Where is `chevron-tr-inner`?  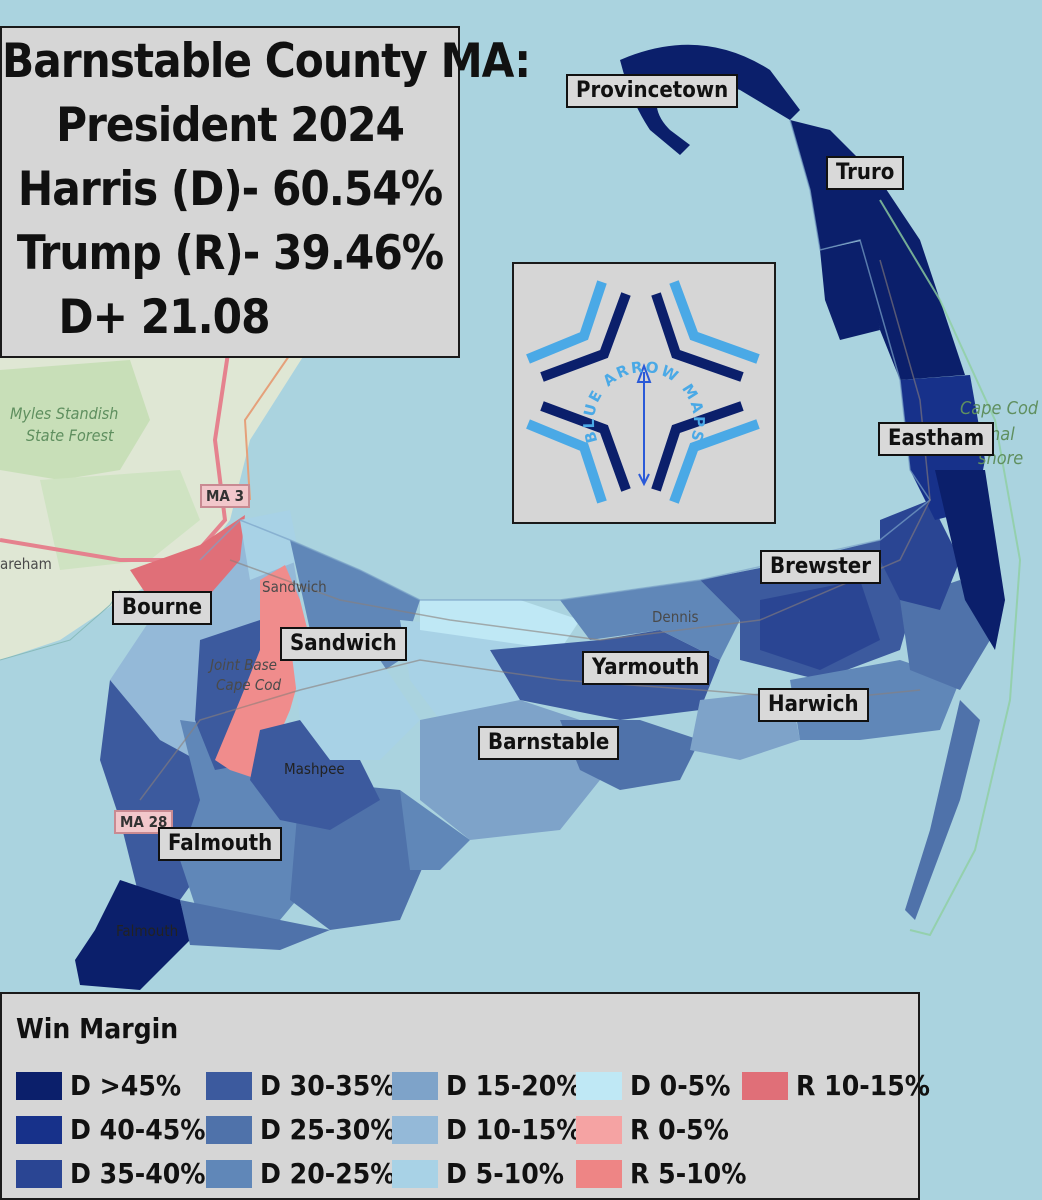 chevron-tr-inner is located at coordinates (697, 337).